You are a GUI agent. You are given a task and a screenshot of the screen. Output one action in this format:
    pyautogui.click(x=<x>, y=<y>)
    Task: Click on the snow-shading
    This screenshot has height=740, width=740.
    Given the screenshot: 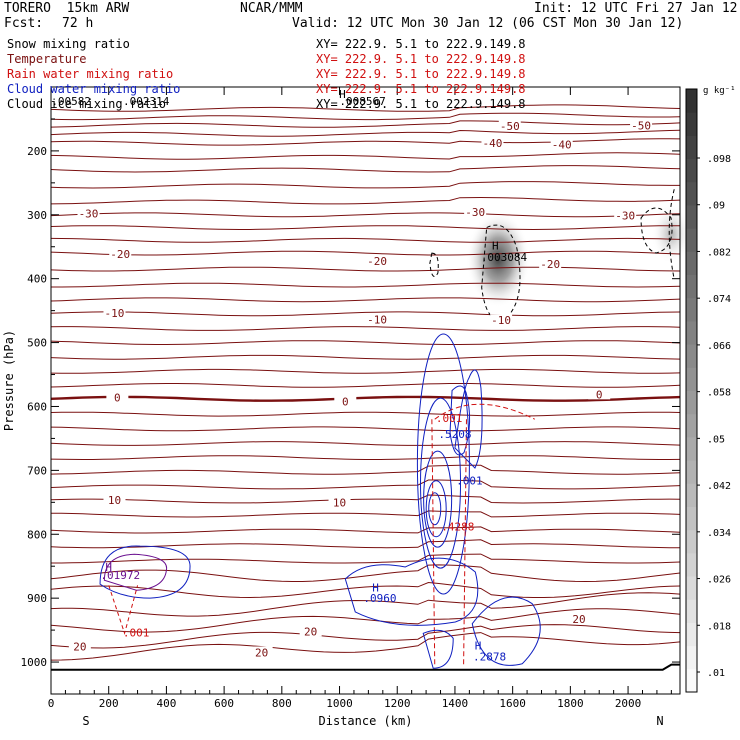 What is the action you would take?
    pyautogui.click(x=671, y=233)
    